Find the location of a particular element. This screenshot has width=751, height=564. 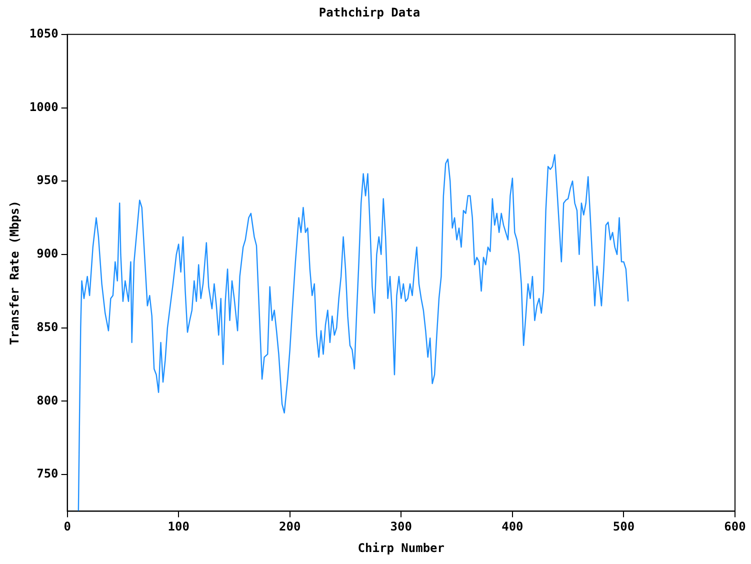

chart-title: Pathchirp Data is located at coordinates (369, 12).